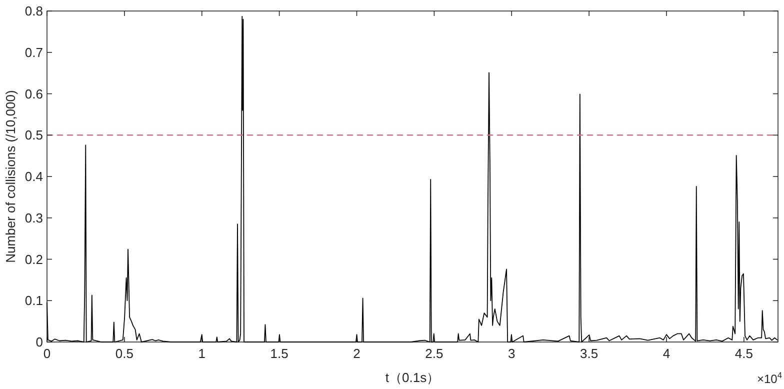 This screenshot has width=784, height=389. What do you see at coordinates (33, 135) in the screenshot?
I see `y-tick-label: 0.5` at bounding box center [33, 135].